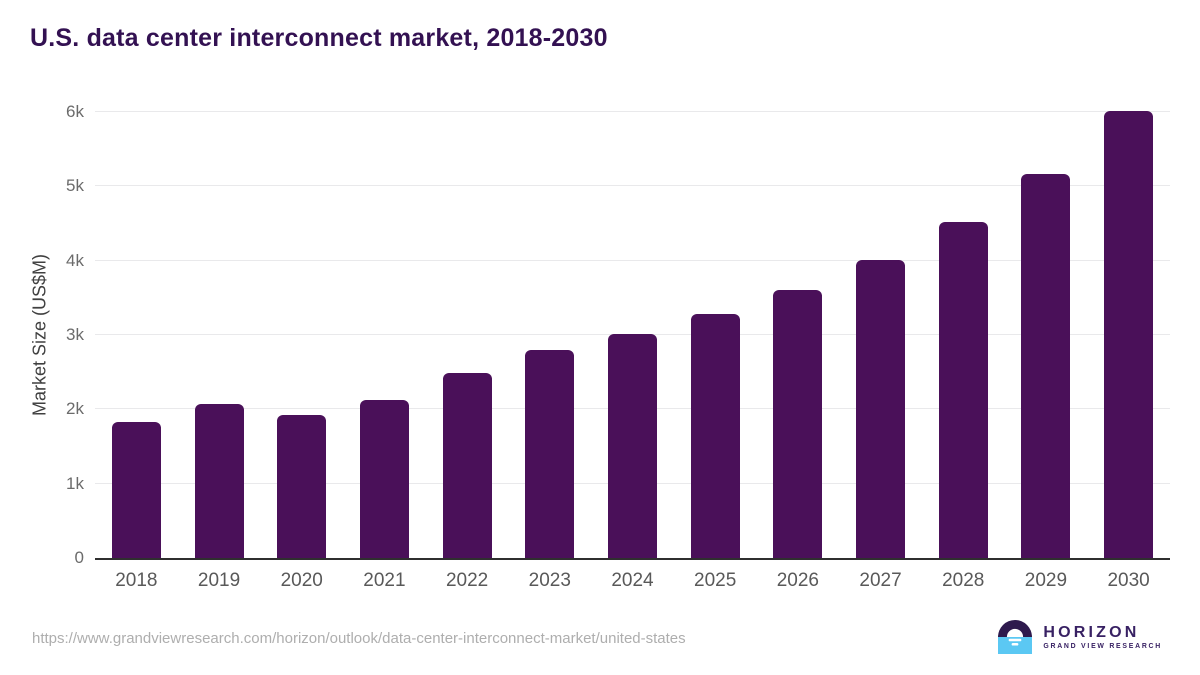  Describe the element at coordinates (384, 580) in the screenshot. I see `x-tick-label-2021: 2021` at that location.